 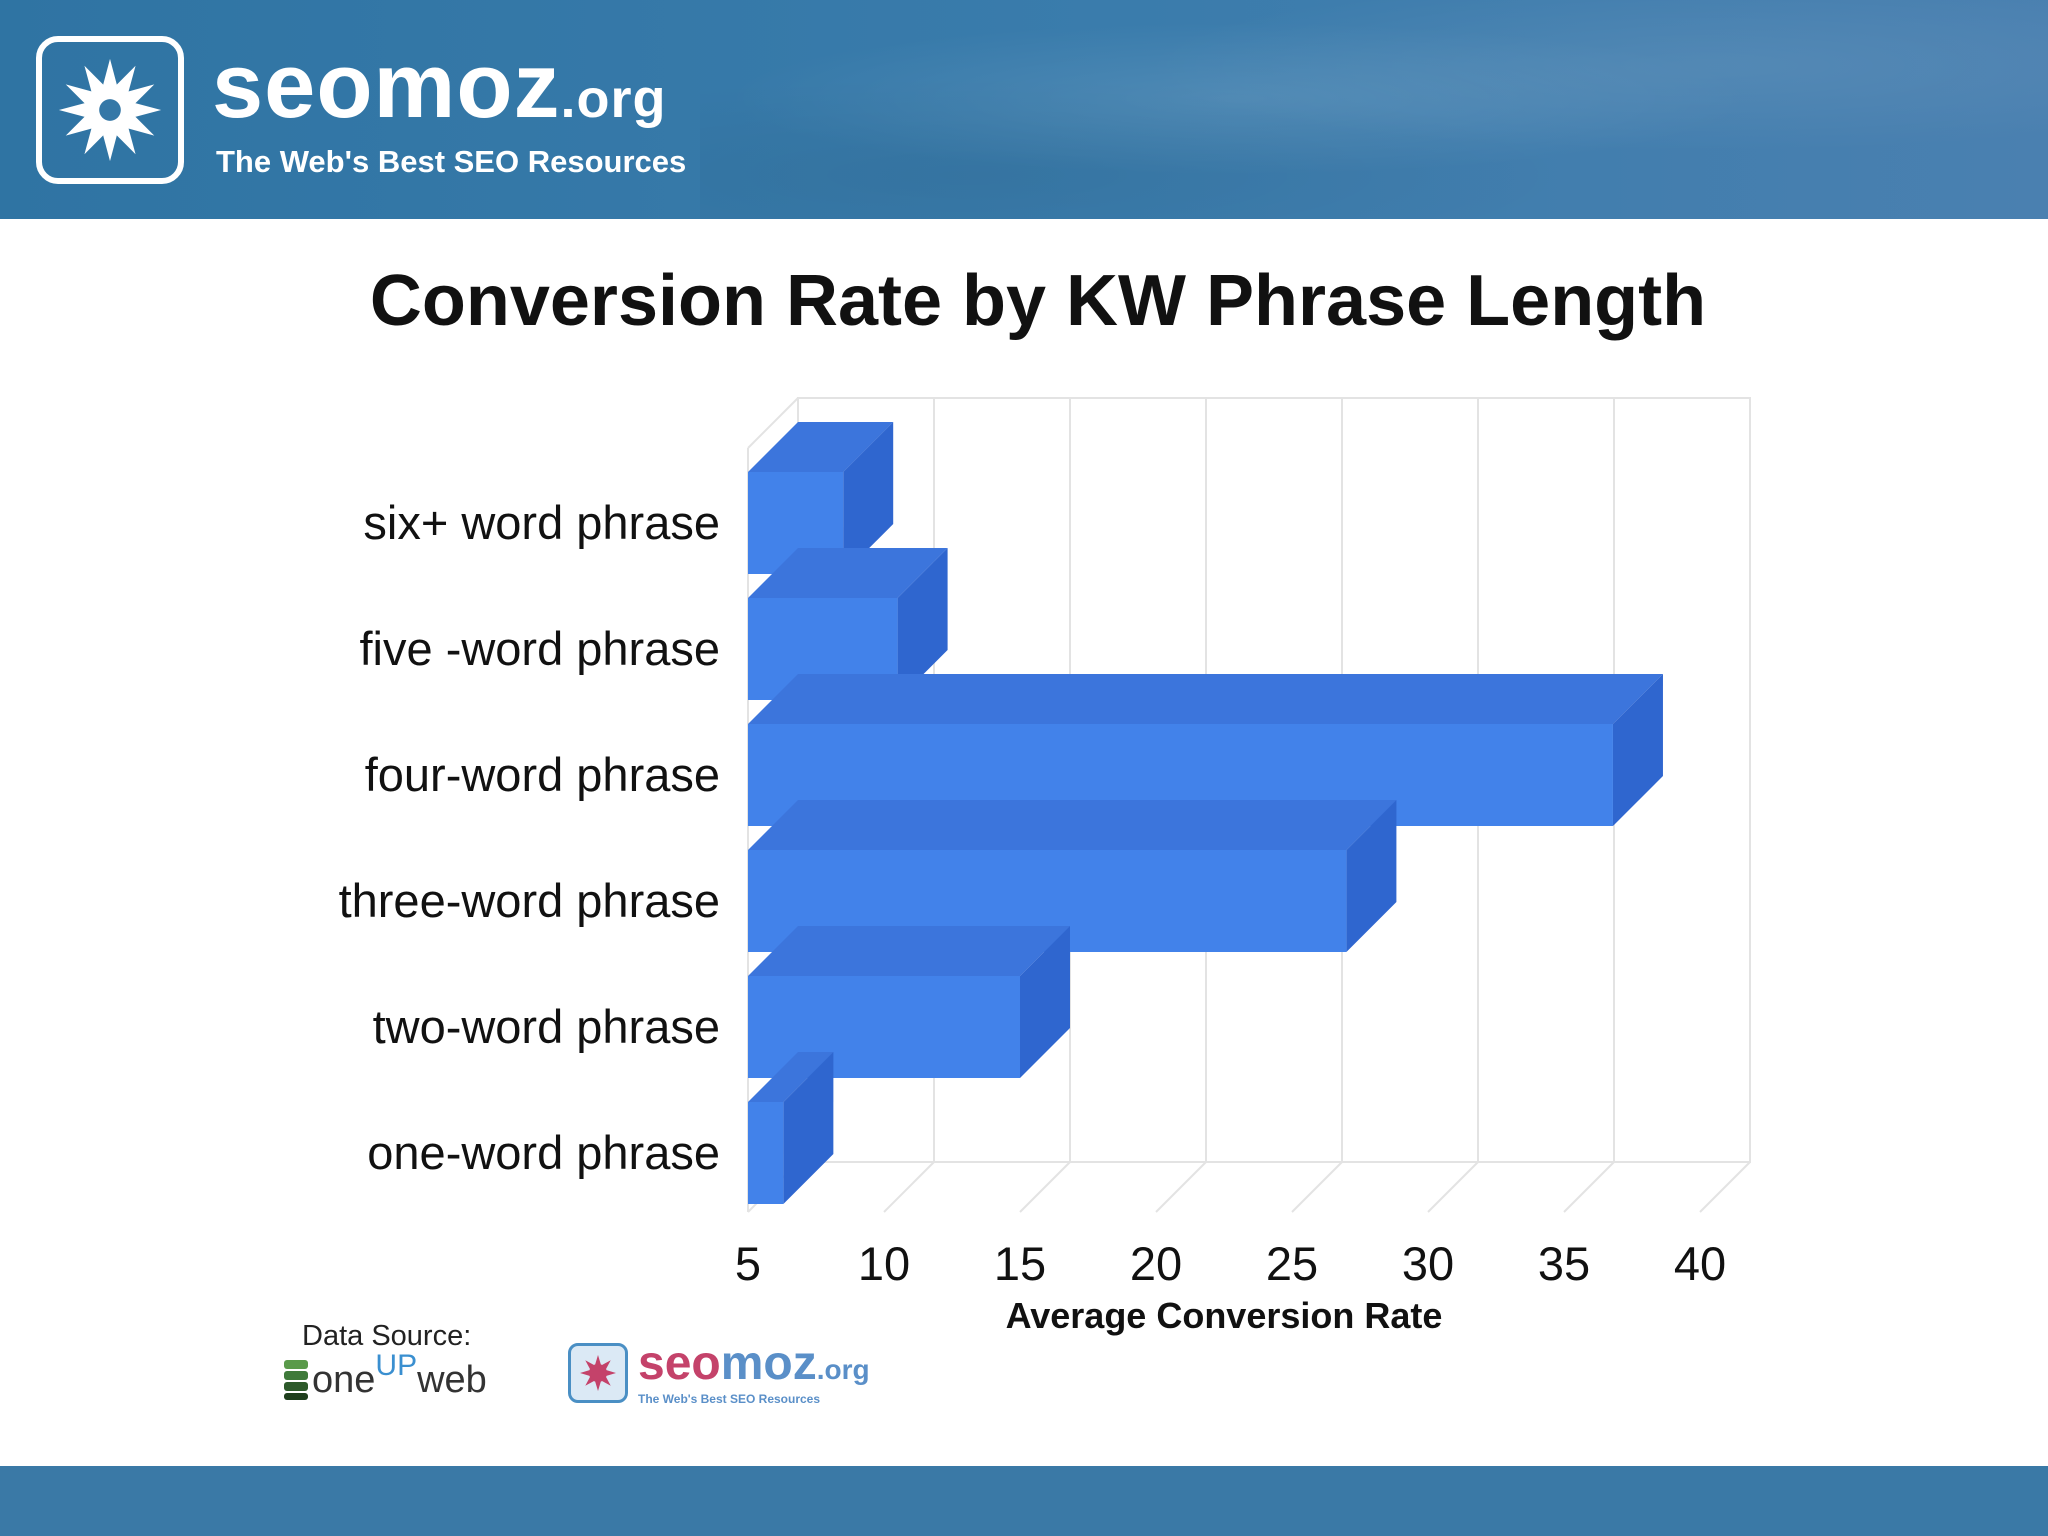 I want to click on oneupweb-suffix: web, so click(x=452, y=1379).